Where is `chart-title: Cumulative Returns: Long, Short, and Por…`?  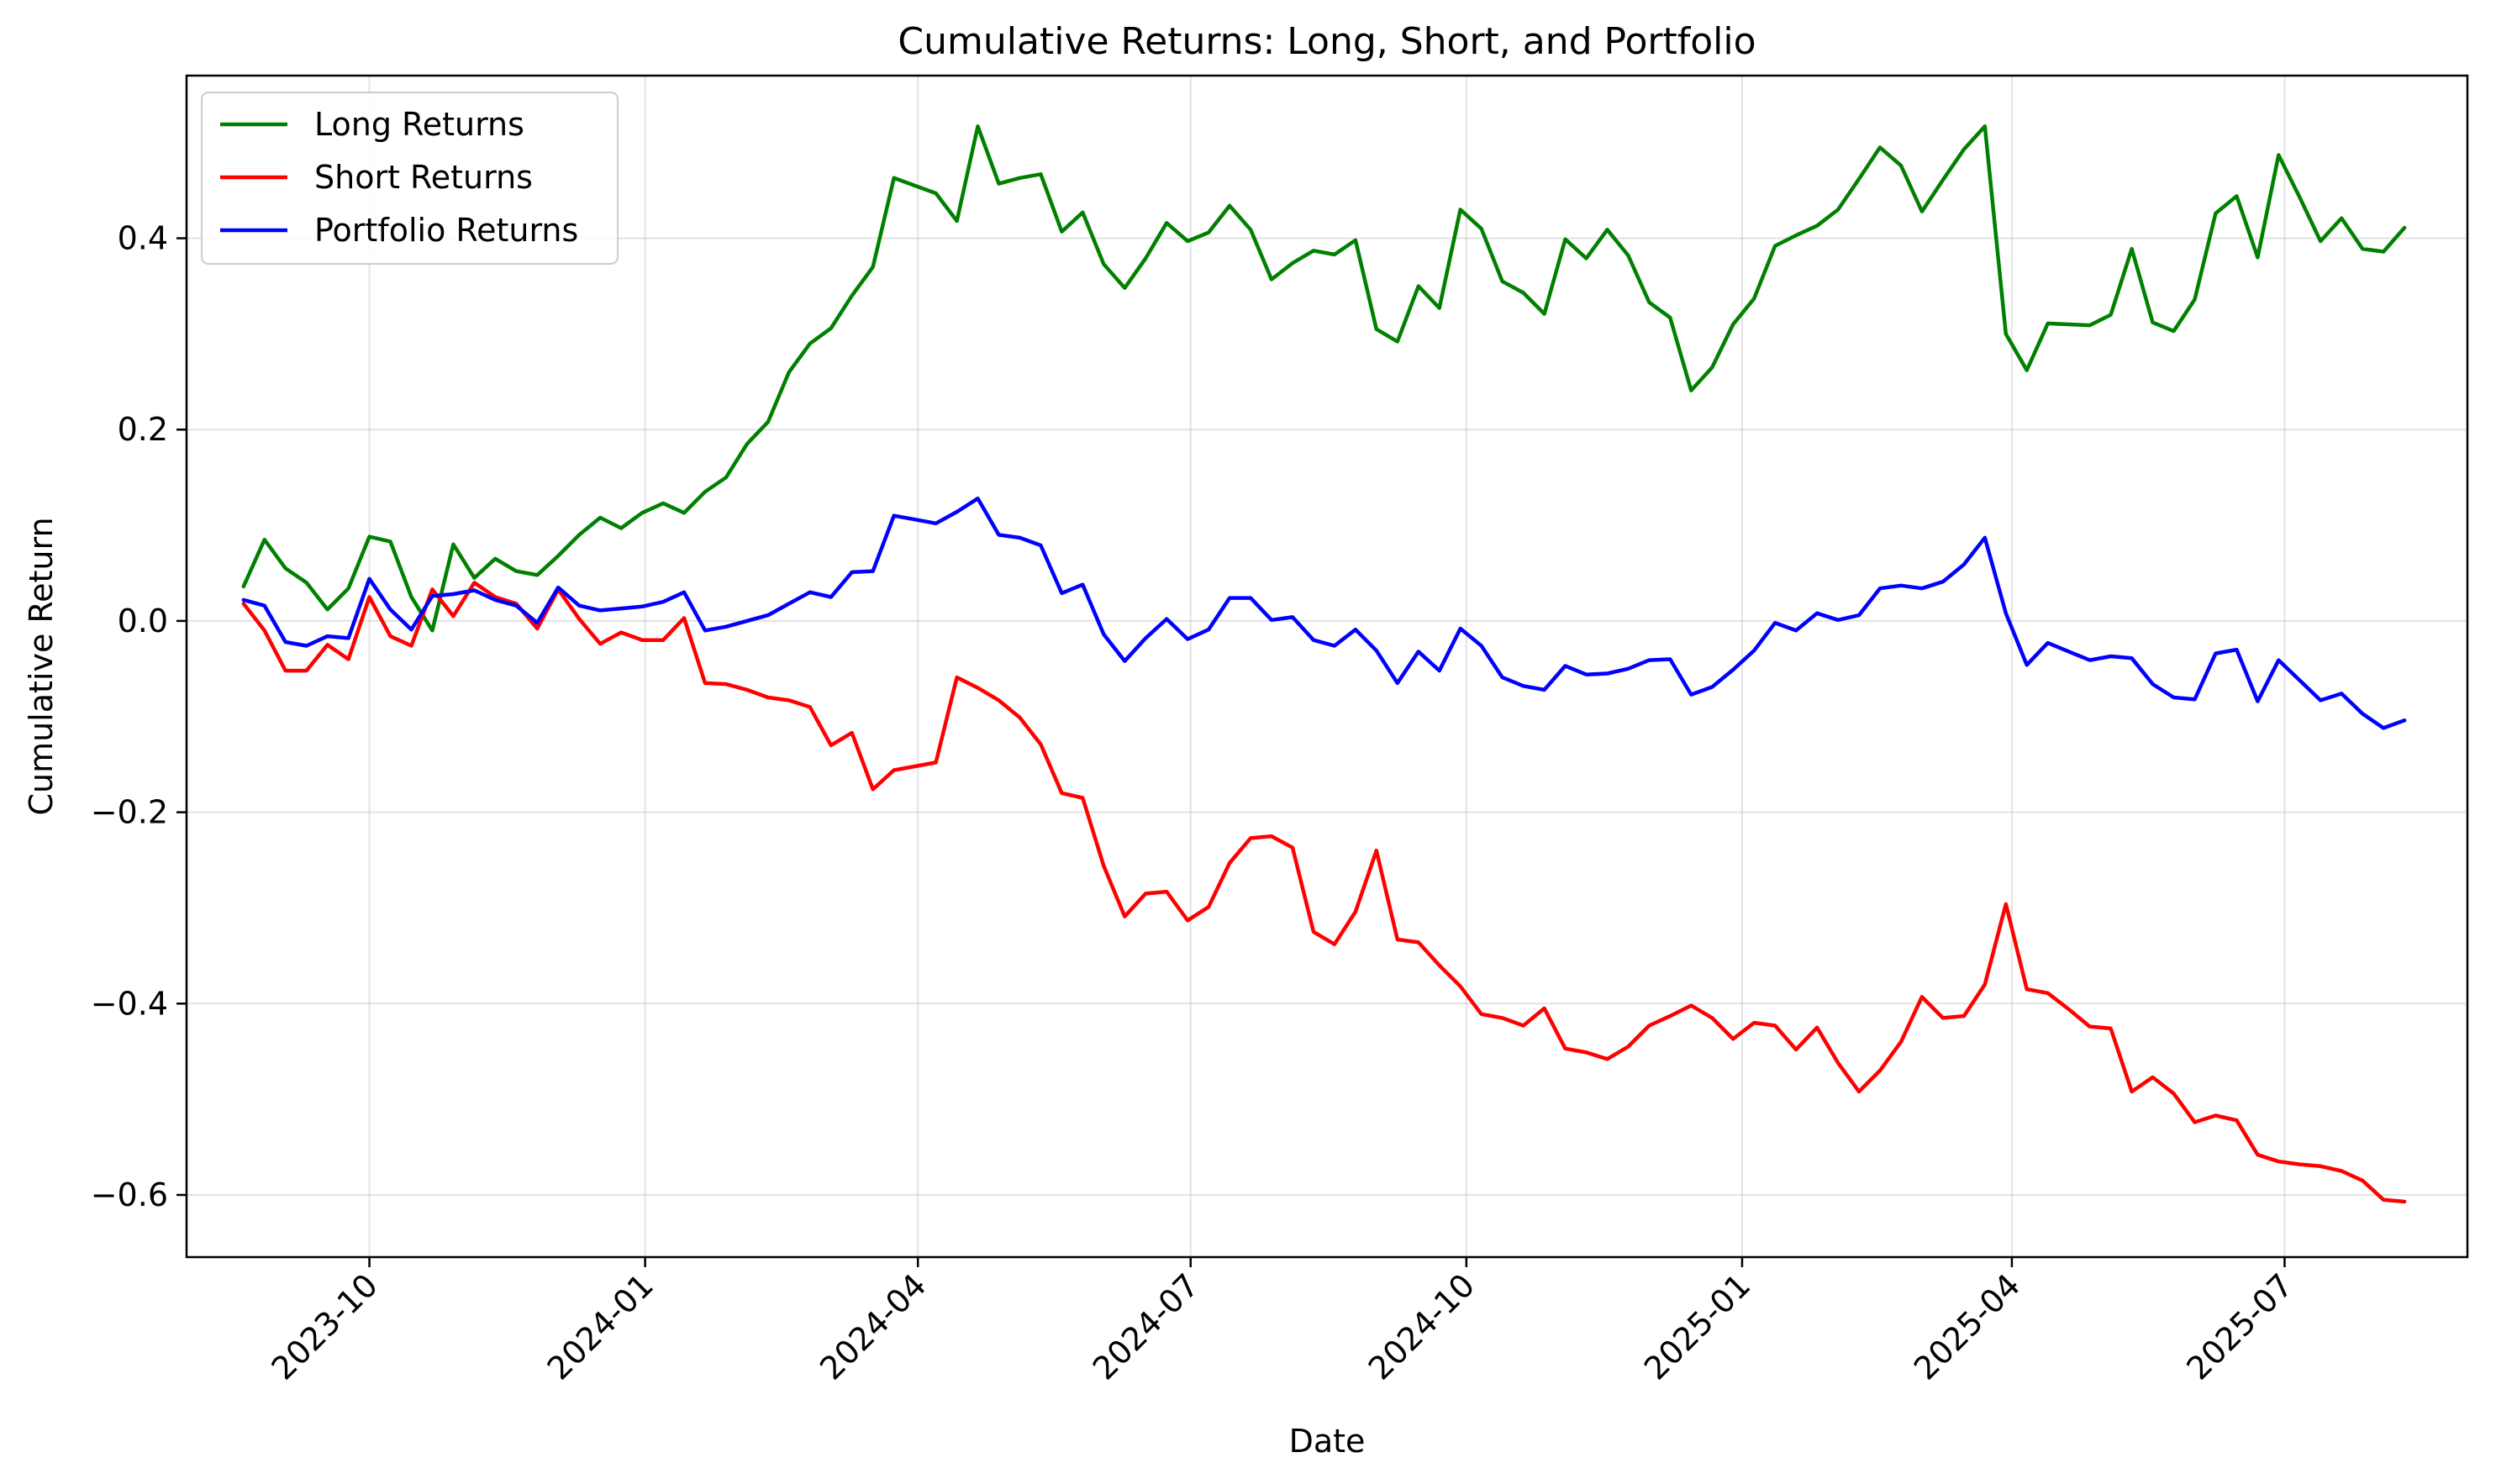 chart-title: Cumulative Returns: Long, Short, and Por… is located at coordinates (1327, 41).